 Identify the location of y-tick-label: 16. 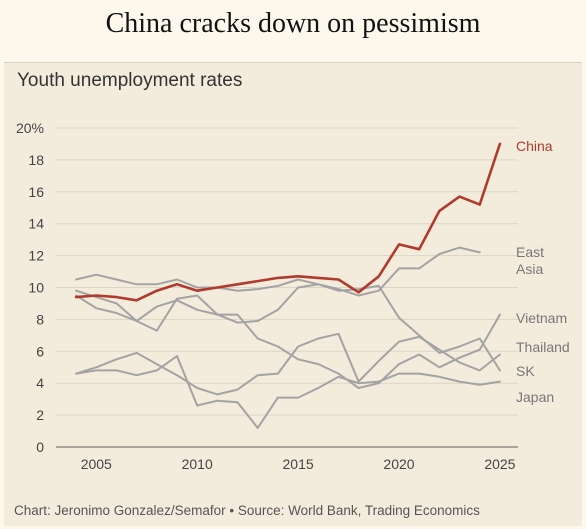
(36, 192).